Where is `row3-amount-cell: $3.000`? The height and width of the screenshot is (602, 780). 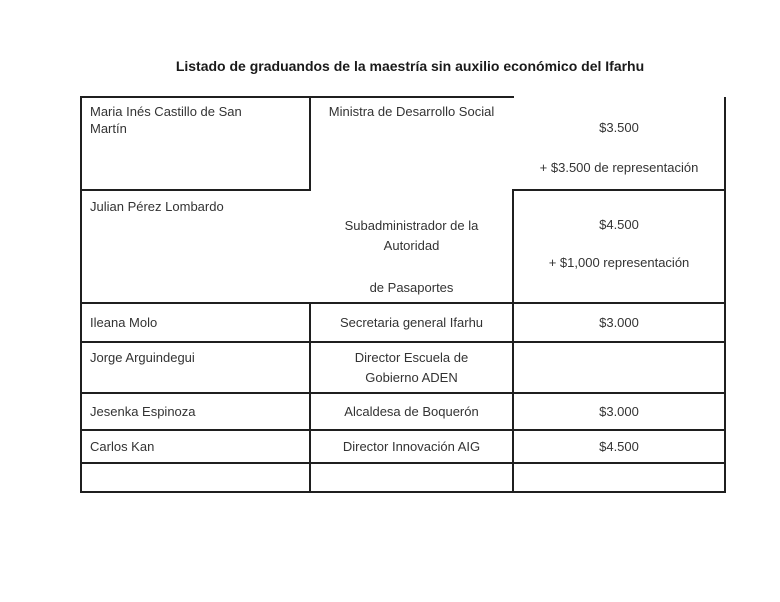
row3-amount-cell: $3.000 is located at coordinates (619, 322).